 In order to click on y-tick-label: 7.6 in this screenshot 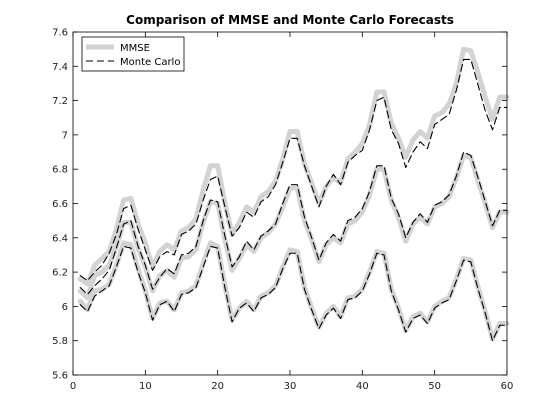, I will do `click(60, 33)`.